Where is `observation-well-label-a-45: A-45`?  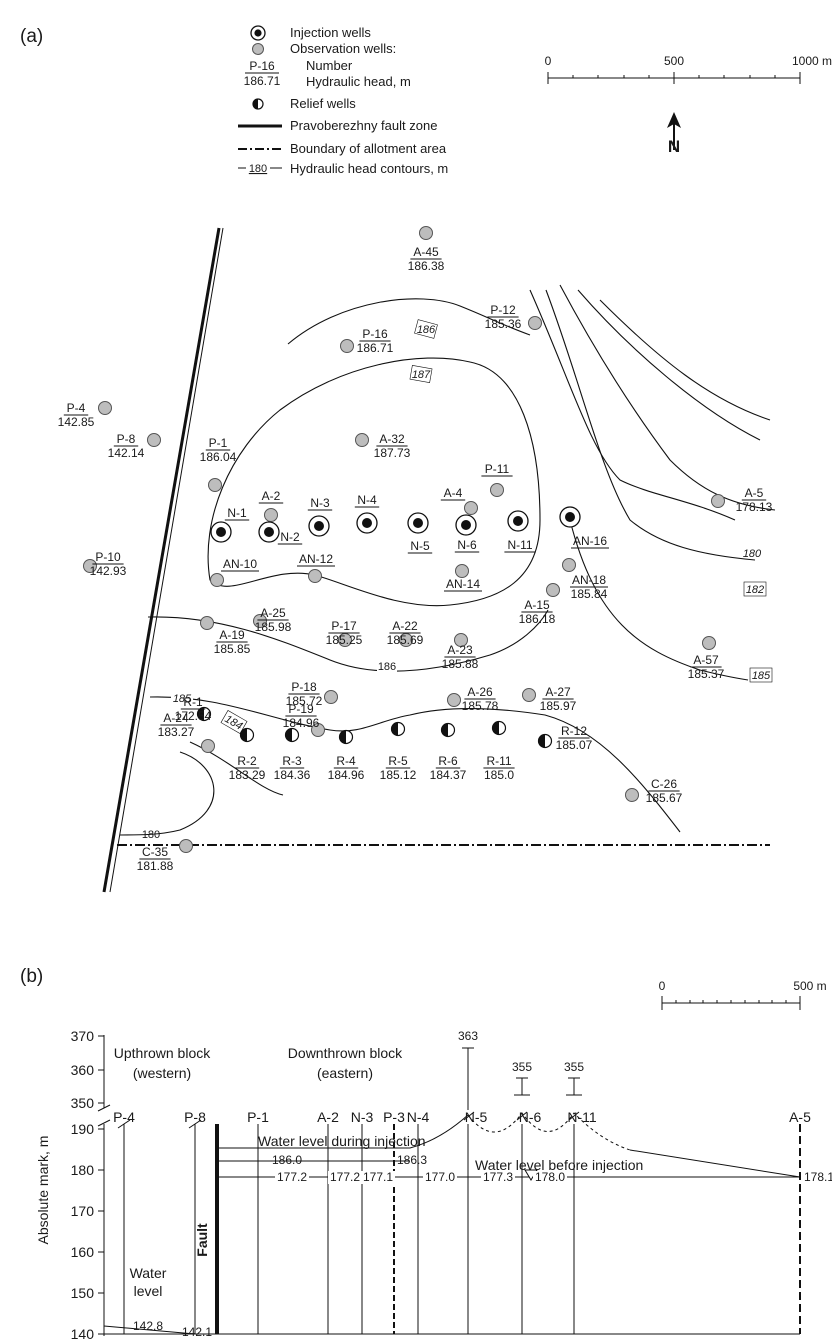 observation-well-label-a-45: A-45 is located at coordinates (426, 252).